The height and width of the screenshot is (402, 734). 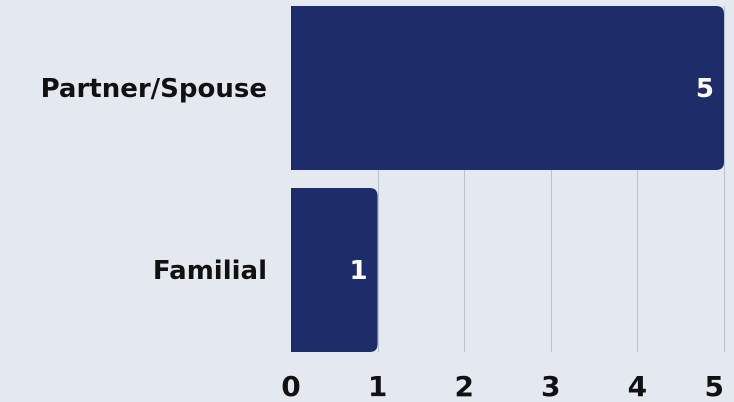 I want to click on value-label: 1, so click(x=359, y=271).